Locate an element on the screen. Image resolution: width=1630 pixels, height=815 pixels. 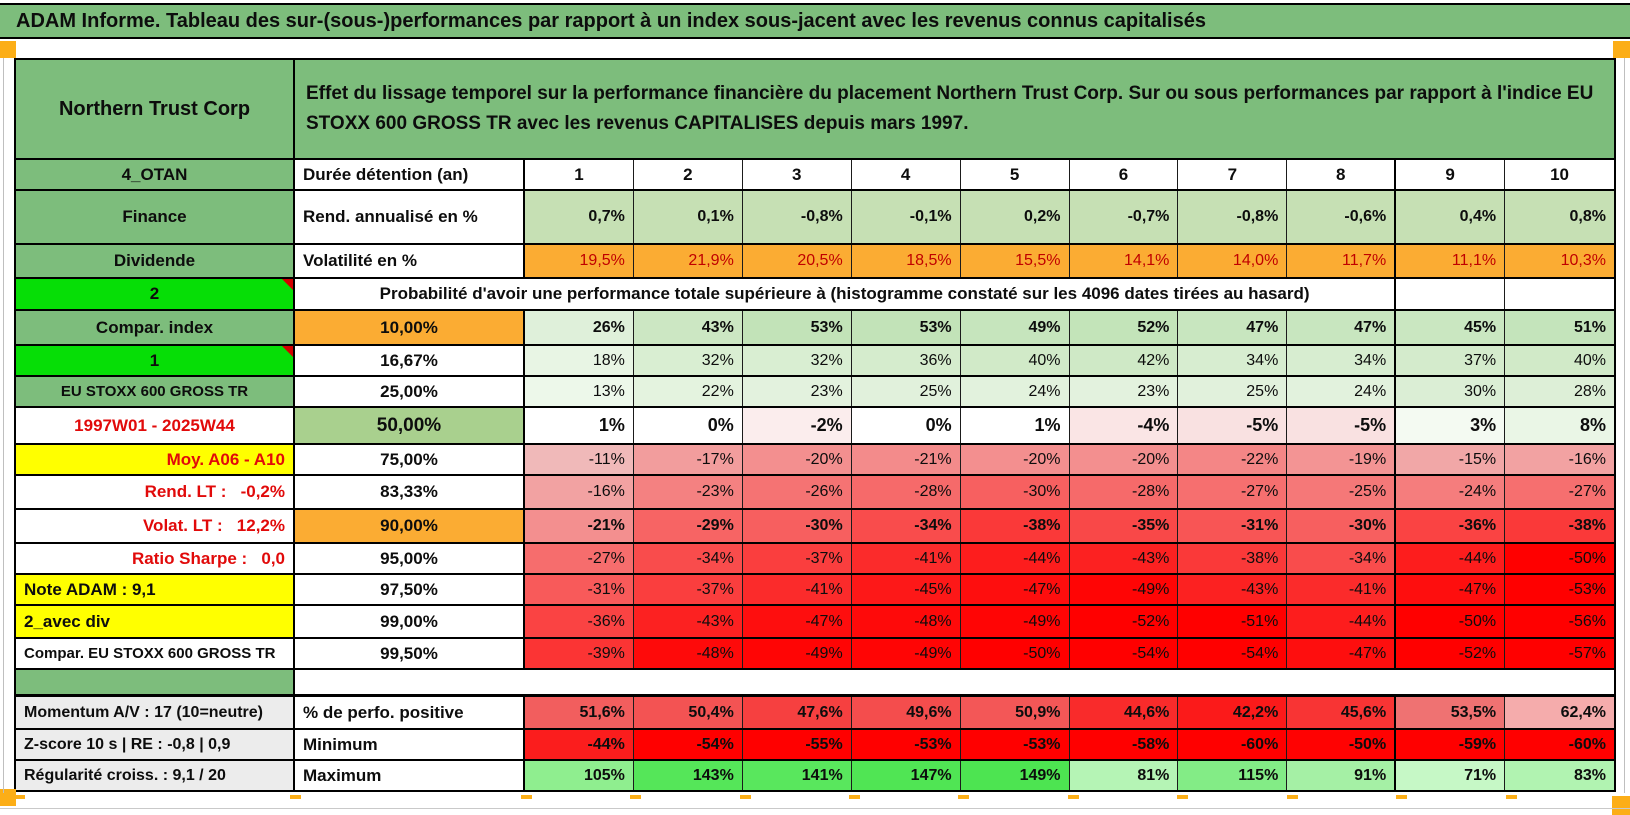
row-label-cell-14: 2_avec div is located at coordinates (155, 621).